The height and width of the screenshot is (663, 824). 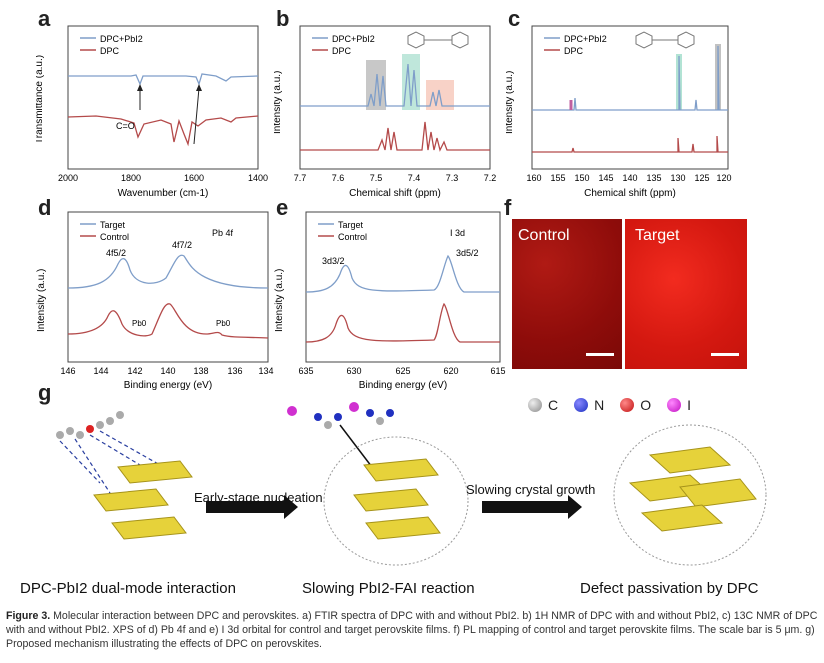 I want to click on svg-text: Control, so click(x=352, y=237).